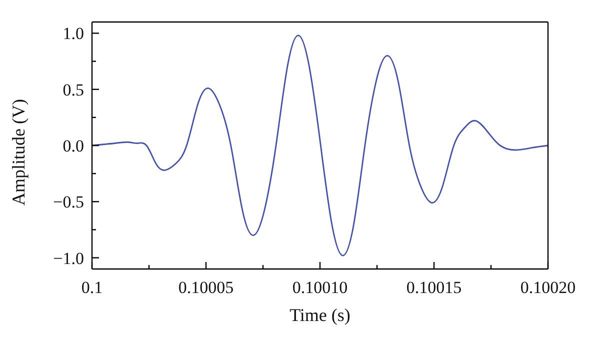  What do you see at coordinates (68, 202) in the screenshot?
I see `y-tick-label: −0.5` at bounding box center [68, 202].